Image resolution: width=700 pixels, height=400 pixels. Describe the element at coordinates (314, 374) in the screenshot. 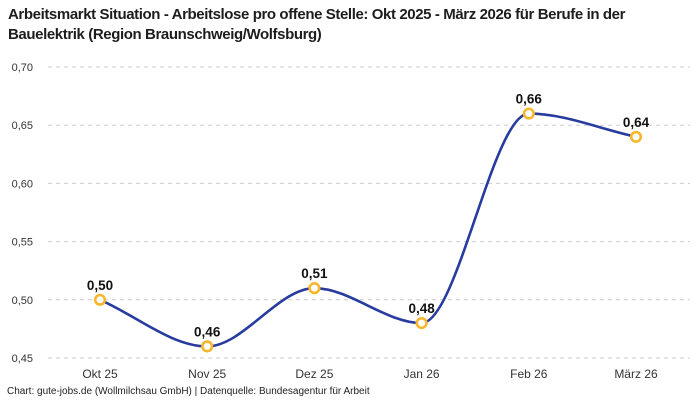

I see `x-tick-label: Dez 25` at that location.